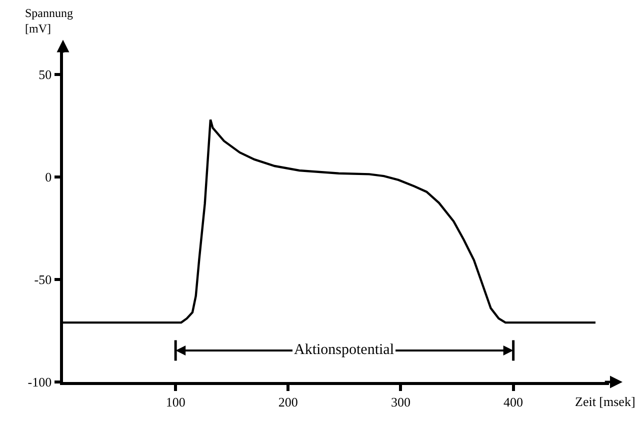 The width and height of the screenshot is (639, 421). Describe the element at coordinates (176, 402) in the screenshot. I see `x-tick-label: 100` at that location.